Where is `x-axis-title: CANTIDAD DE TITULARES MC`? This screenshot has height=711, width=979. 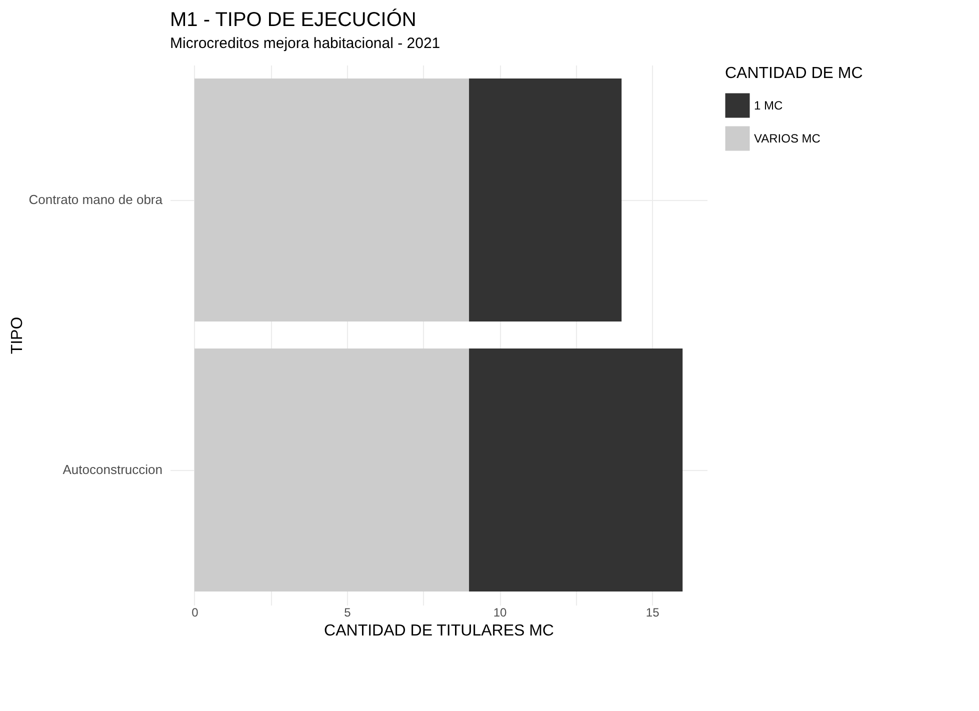 x-axis-title: CANTIDAD DE TITULARES MC is located at coordinates (439, 631).